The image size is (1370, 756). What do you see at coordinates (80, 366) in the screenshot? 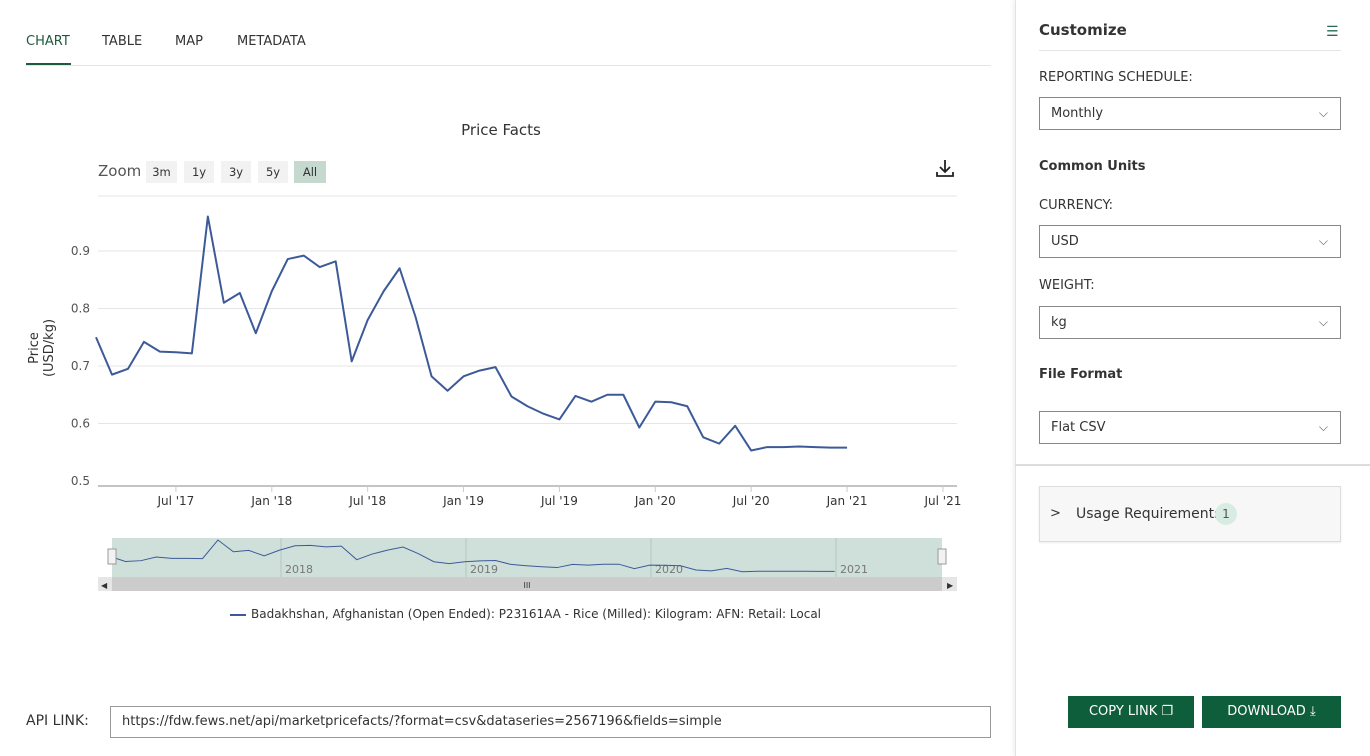
I see `y-tick-label: 0.7` at bounding box center [80, 366].